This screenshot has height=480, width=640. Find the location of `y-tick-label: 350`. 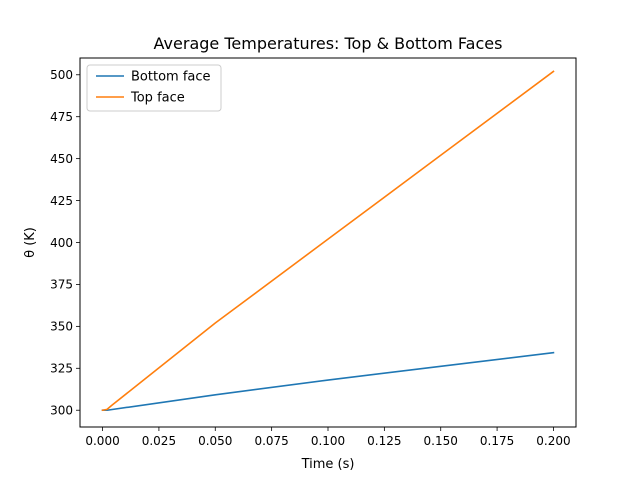

y-tick-label: 350 is located at coordinates (61, 327).